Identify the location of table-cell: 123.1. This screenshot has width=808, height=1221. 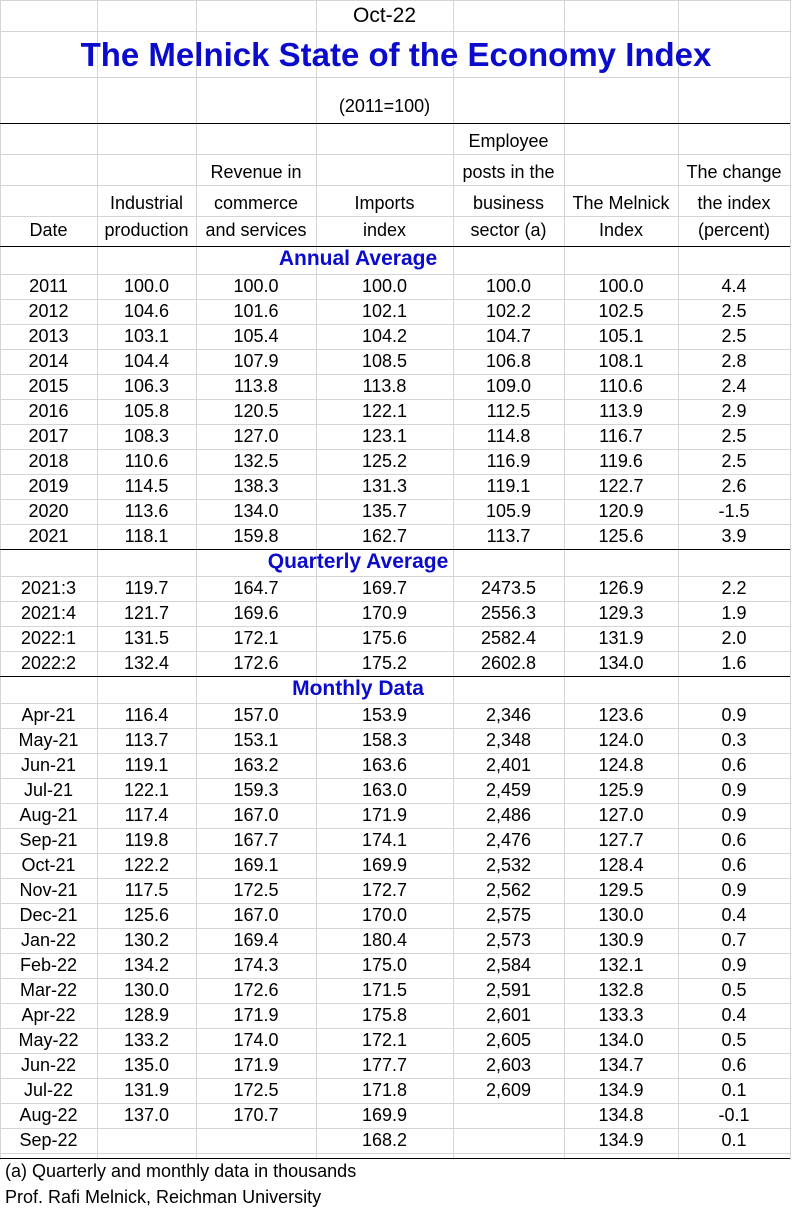
(384, 436).